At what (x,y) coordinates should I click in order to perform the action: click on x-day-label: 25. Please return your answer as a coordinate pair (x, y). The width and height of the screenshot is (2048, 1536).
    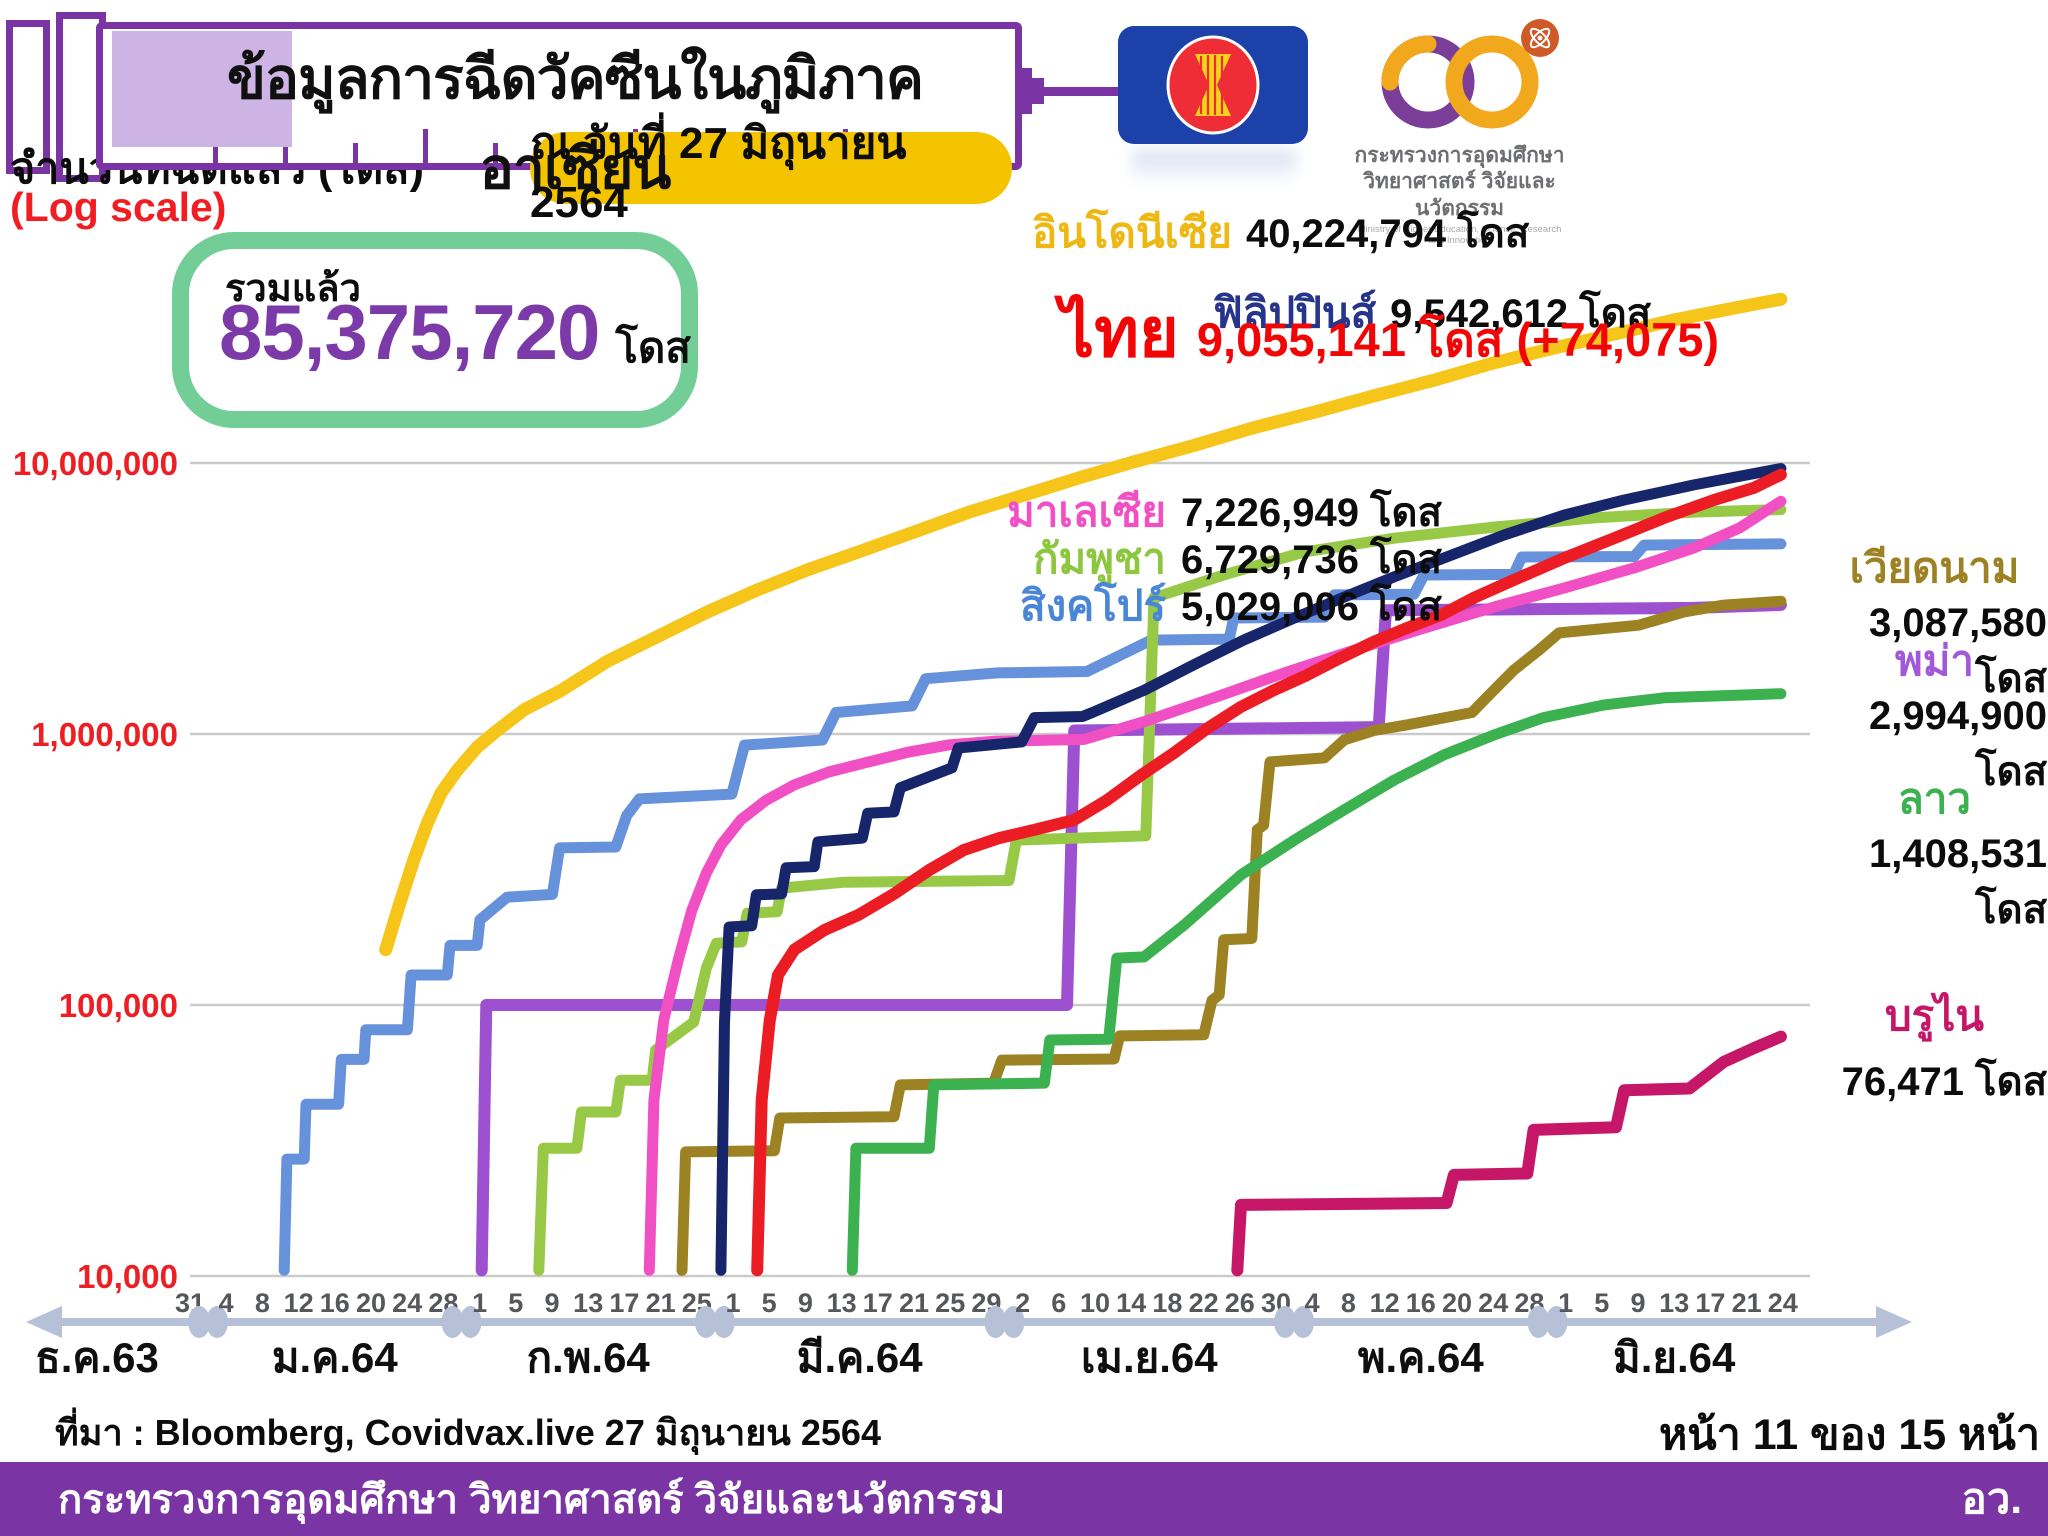
    Looking at the image, I should click on (950, 1303).